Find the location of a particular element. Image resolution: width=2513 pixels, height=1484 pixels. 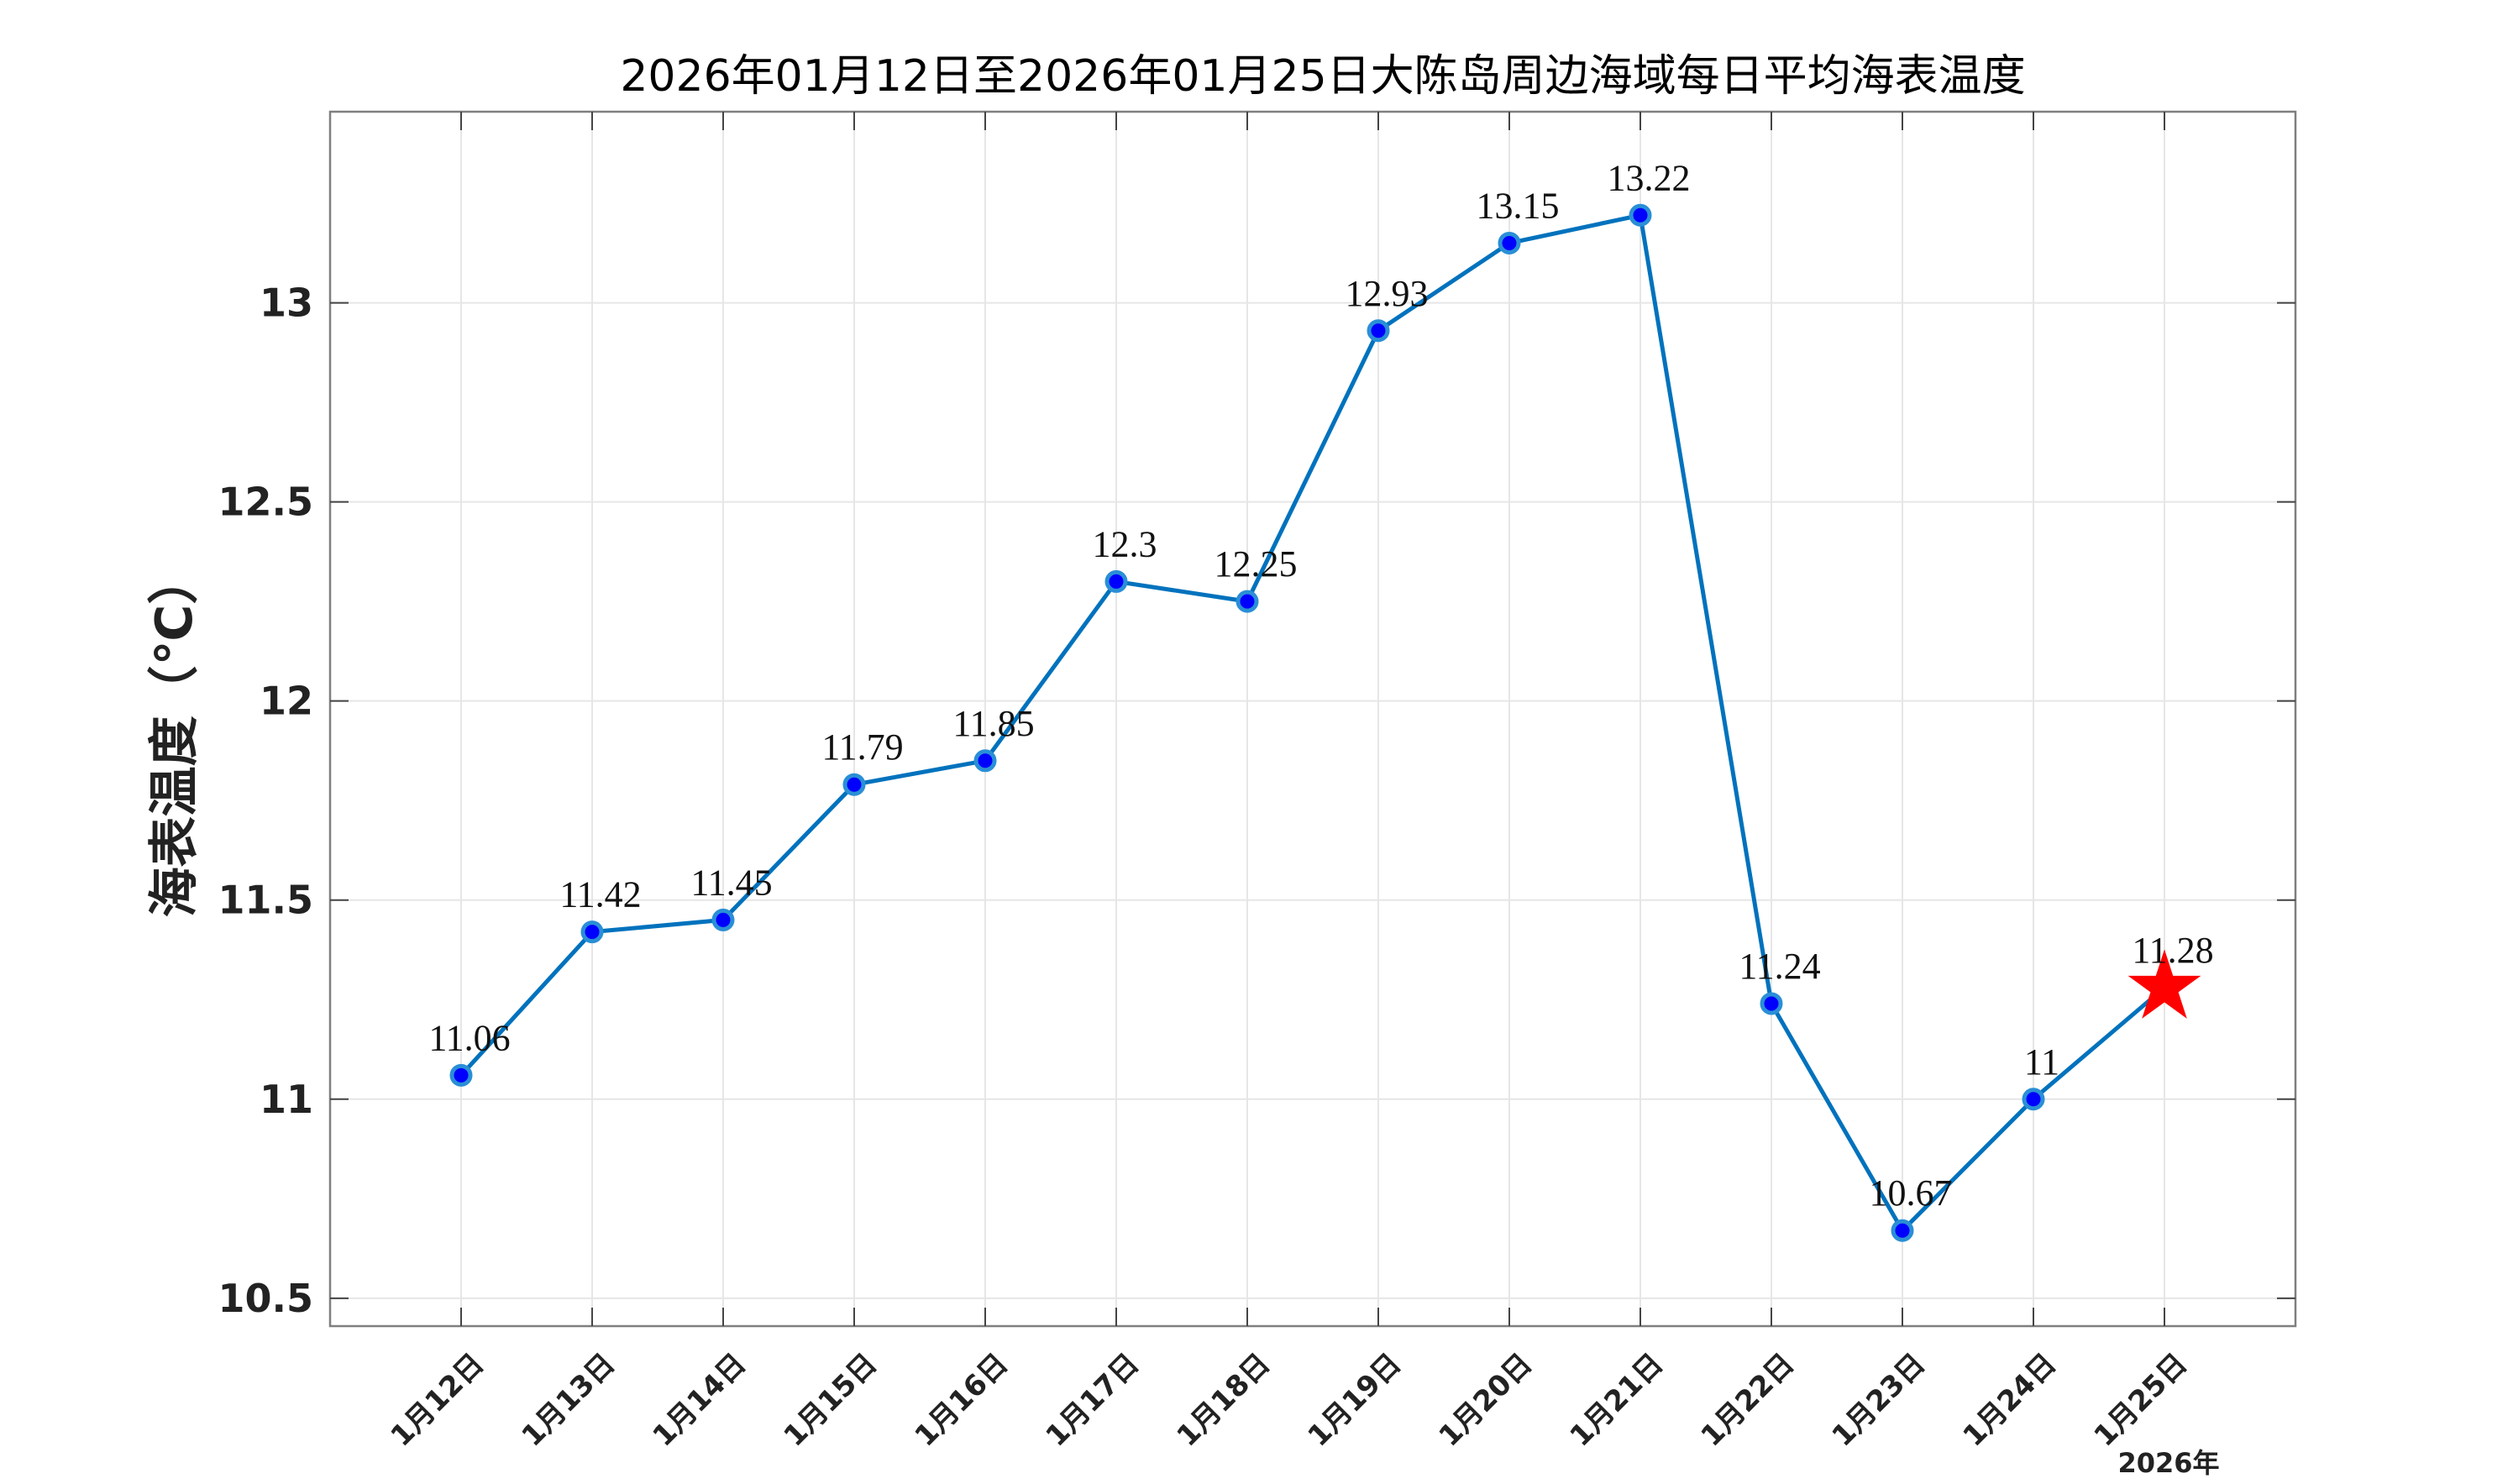

y-axis-label: 海表温度（℃） is located at coordinates (174, 736).